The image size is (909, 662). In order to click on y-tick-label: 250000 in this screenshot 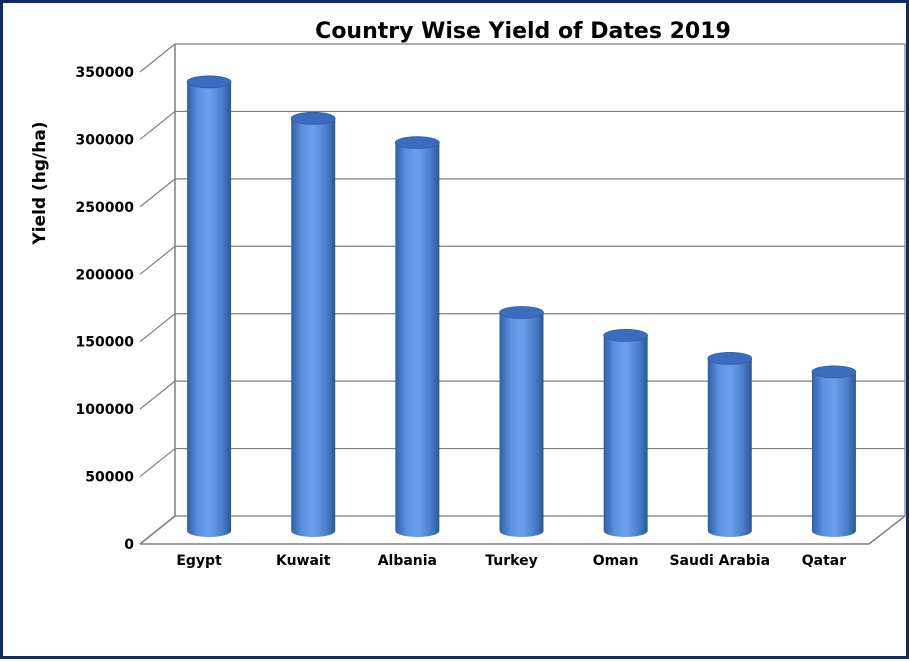, I will do `click(105, 208)`.